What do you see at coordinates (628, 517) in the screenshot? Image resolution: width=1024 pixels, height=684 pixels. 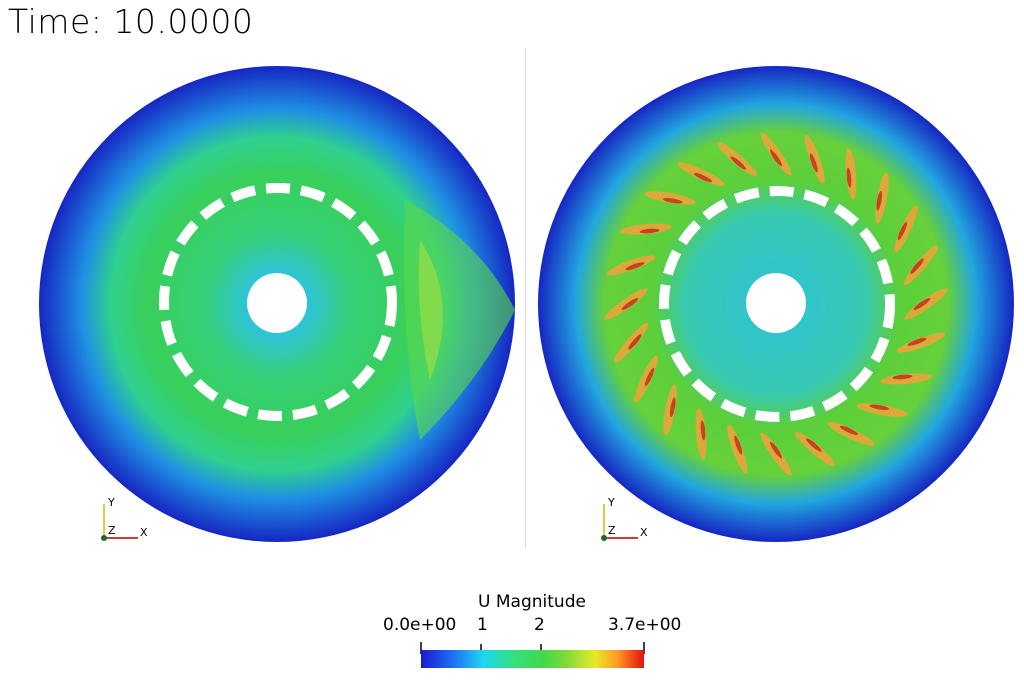 I see `orientation-axes-right: Y X Z` at bounding box center [628, 517].